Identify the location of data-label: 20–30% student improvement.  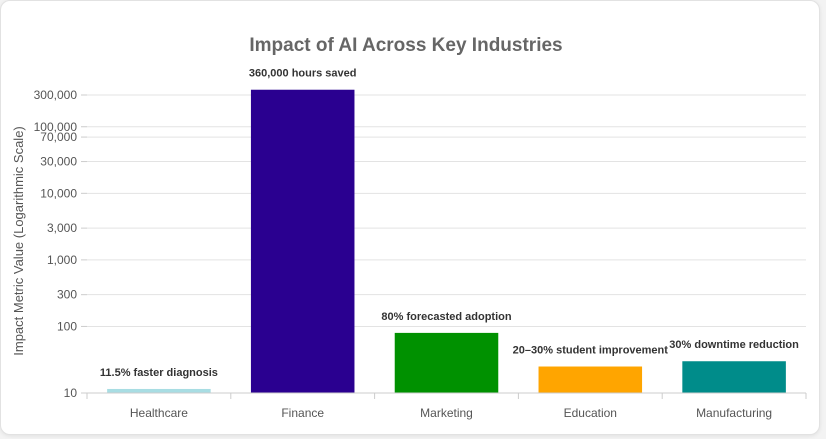
(591, 351).